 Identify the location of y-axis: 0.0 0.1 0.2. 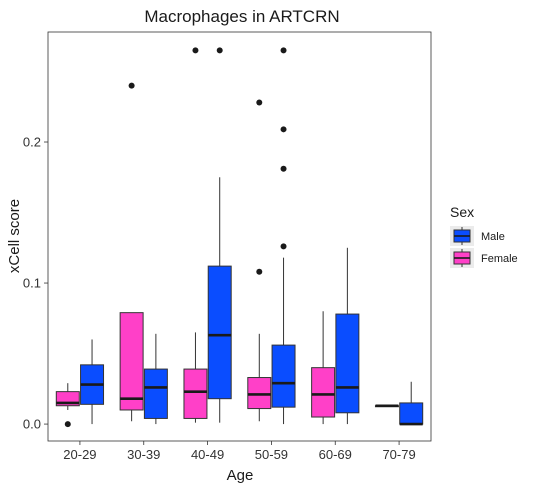
(35, 283).